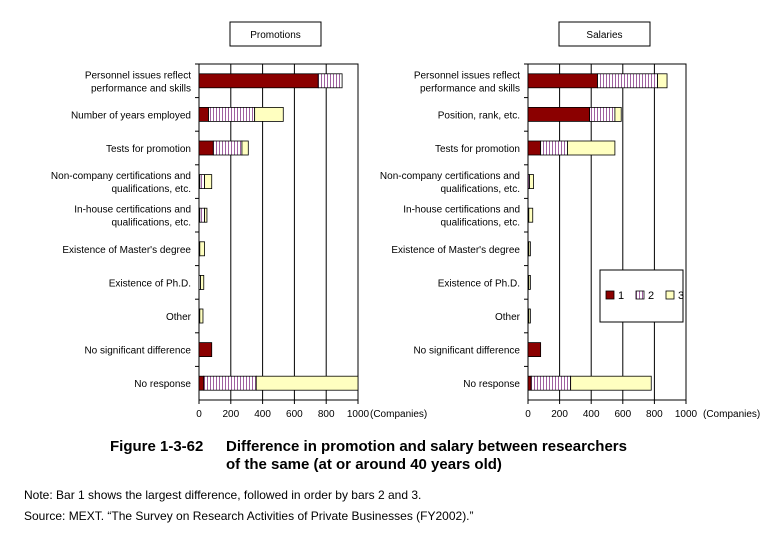 The height and width of the screenshot is (537, 780). Describe the element at coordinates (230, 414) in the screenshot. I see `promotions-tick-label: 200` at that location.